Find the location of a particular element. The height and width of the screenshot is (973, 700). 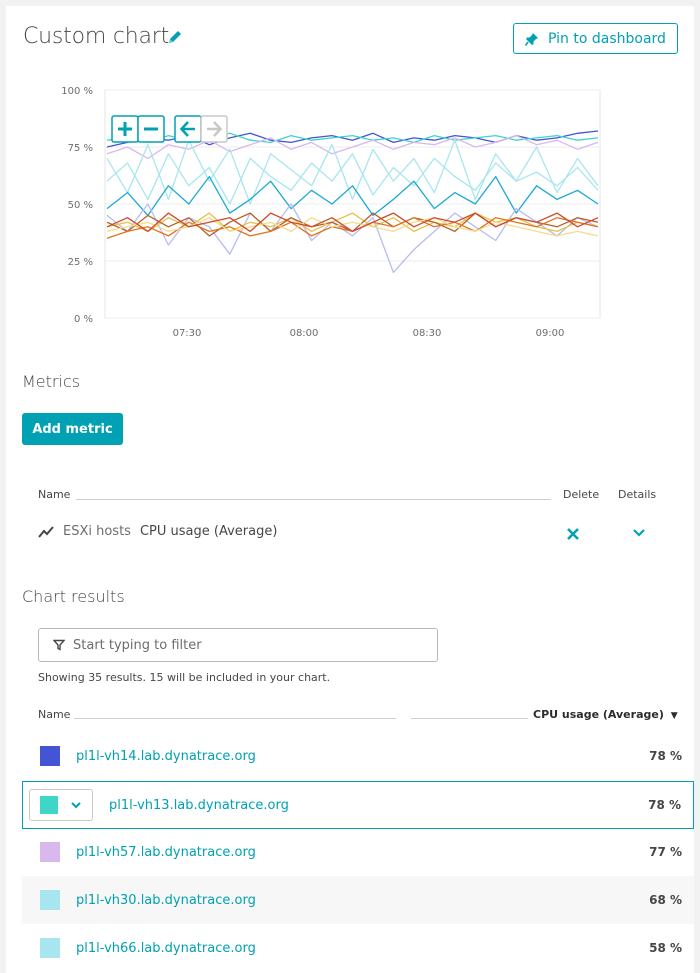

forward-button is located at coordinates (214, 129).